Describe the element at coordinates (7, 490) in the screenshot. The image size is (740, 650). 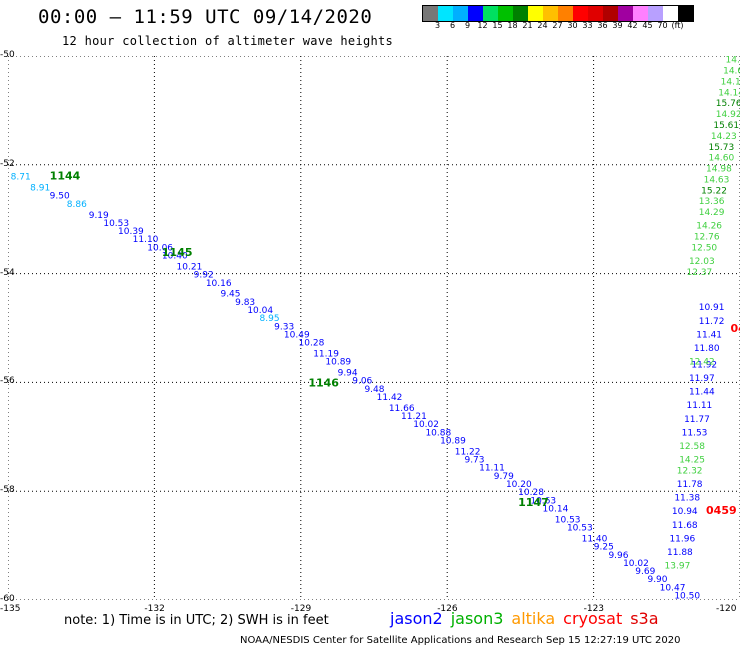
I see `latitude-label: -58` at that location.